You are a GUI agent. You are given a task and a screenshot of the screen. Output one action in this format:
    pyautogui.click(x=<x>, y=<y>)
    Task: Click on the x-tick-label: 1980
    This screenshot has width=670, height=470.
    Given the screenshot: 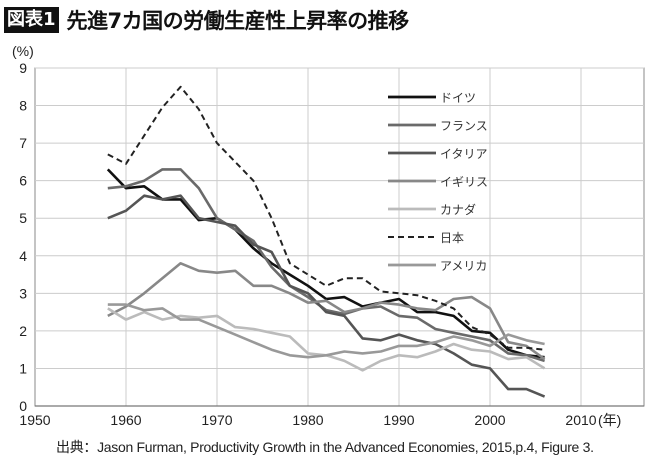 What is the action you would take?
    pyautogui.click(x=307, y=420)
    